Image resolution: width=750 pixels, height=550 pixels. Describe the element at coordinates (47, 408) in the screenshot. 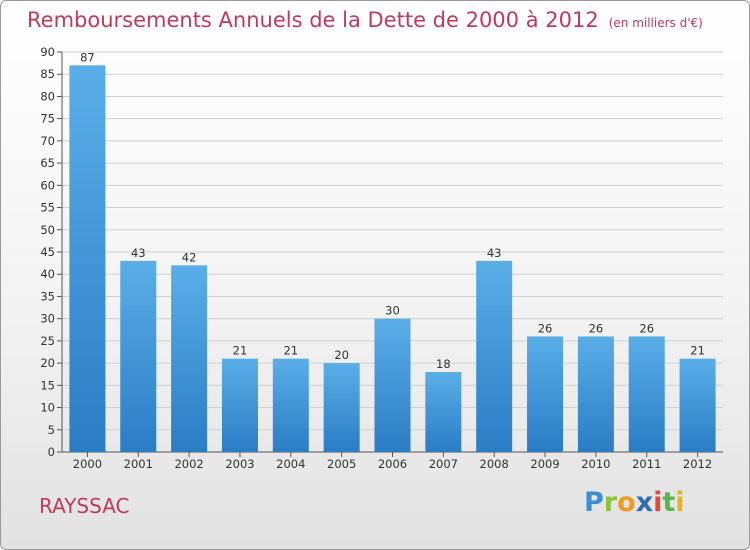

I see `y-tick-label: 10` at that location.